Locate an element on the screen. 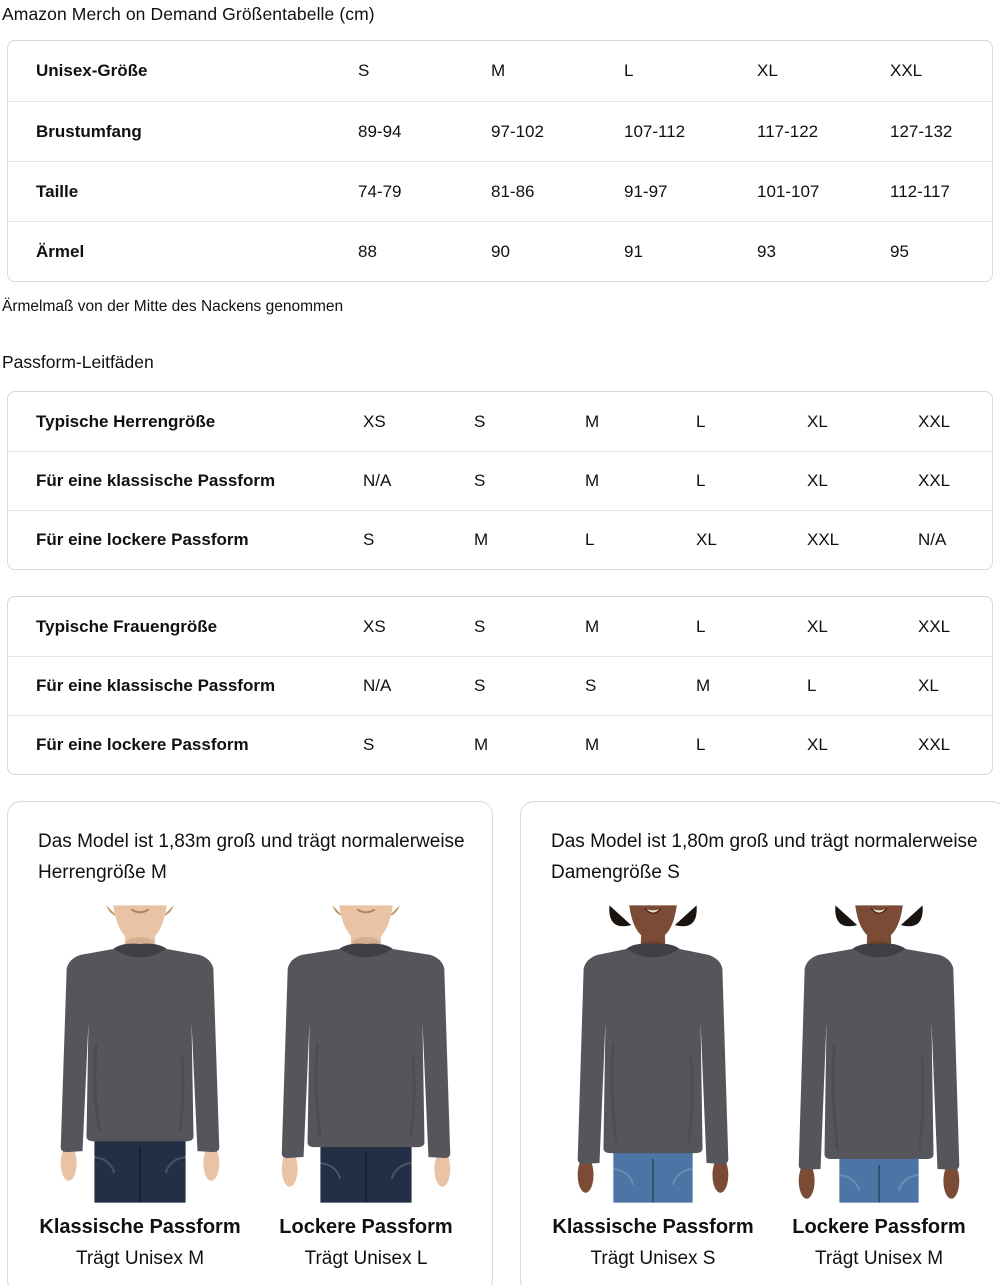  size-cell: S is located at coordinates (364, 70).